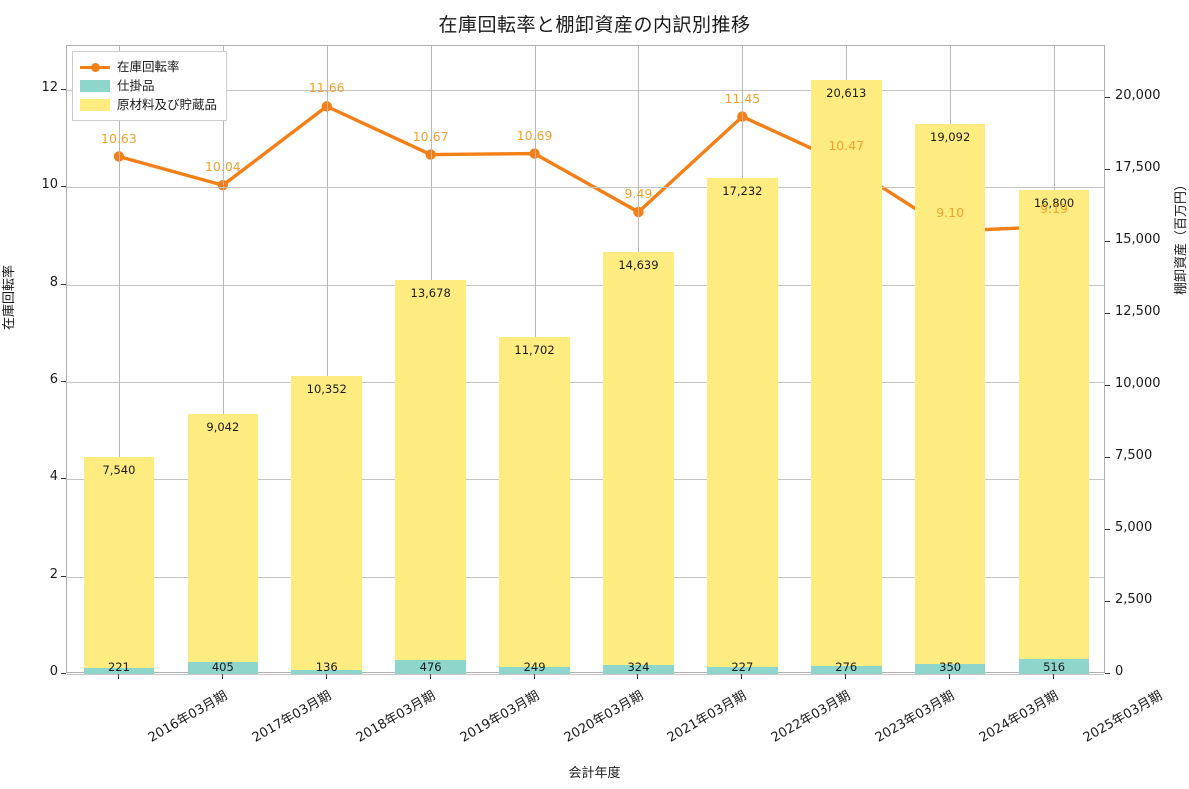 The height and width of the screenshot is (789, 1189). What do you see at coordinates (395, 717) in the screenshot?
I see `x-axis-tick-label: 2018年03月期` at bounding box center [395, 717].